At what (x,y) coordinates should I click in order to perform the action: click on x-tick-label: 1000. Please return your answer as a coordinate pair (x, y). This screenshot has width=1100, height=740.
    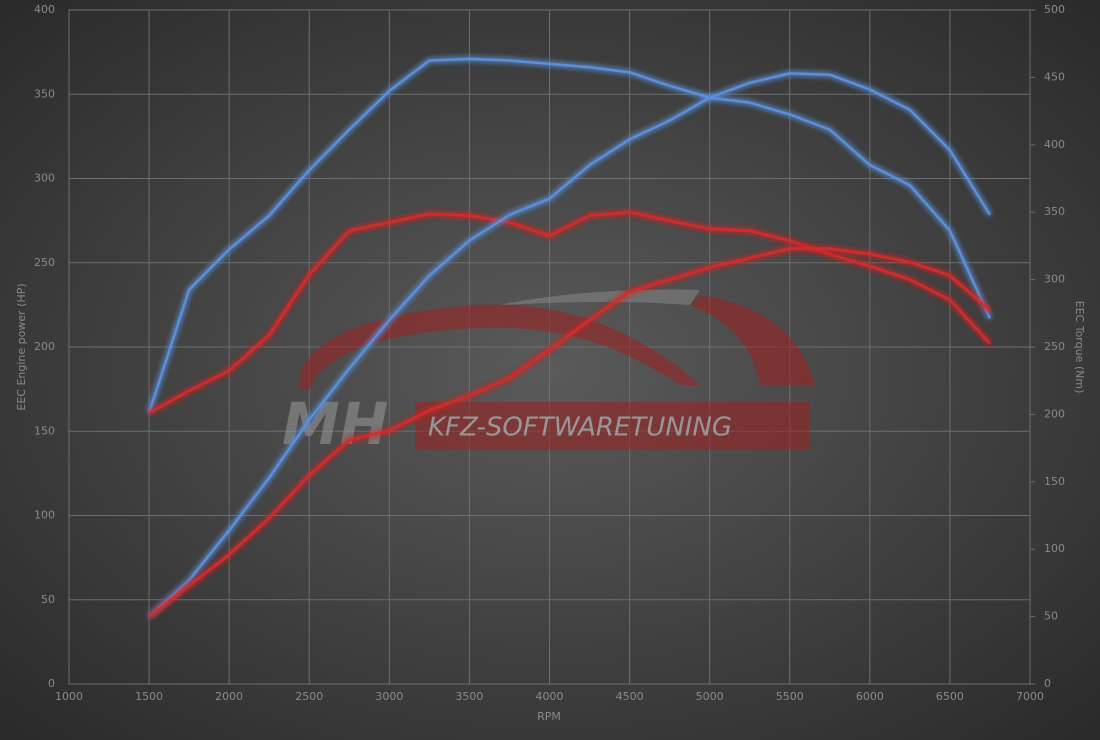
    Looking at the image, I should click on (69, 696).